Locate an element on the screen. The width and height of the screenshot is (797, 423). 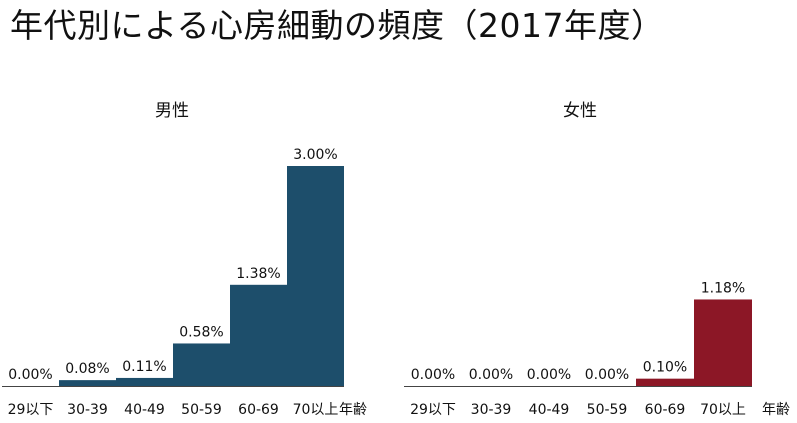
data-label: 0.58% is located at coordinates (201, 332).